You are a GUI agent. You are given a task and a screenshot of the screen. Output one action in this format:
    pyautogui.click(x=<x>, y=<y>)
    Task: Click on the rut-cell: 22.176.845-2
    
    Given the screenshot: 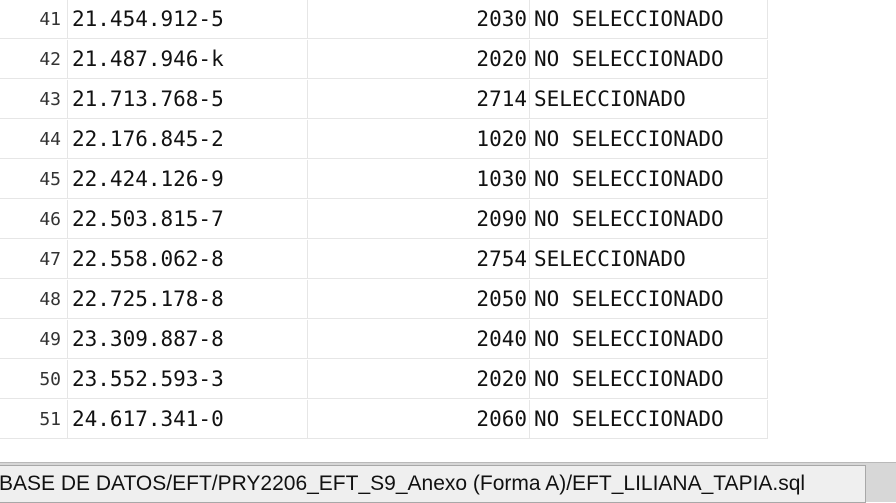 What is the action you would take?
    pyautogui.click(x=188, y=139)
    